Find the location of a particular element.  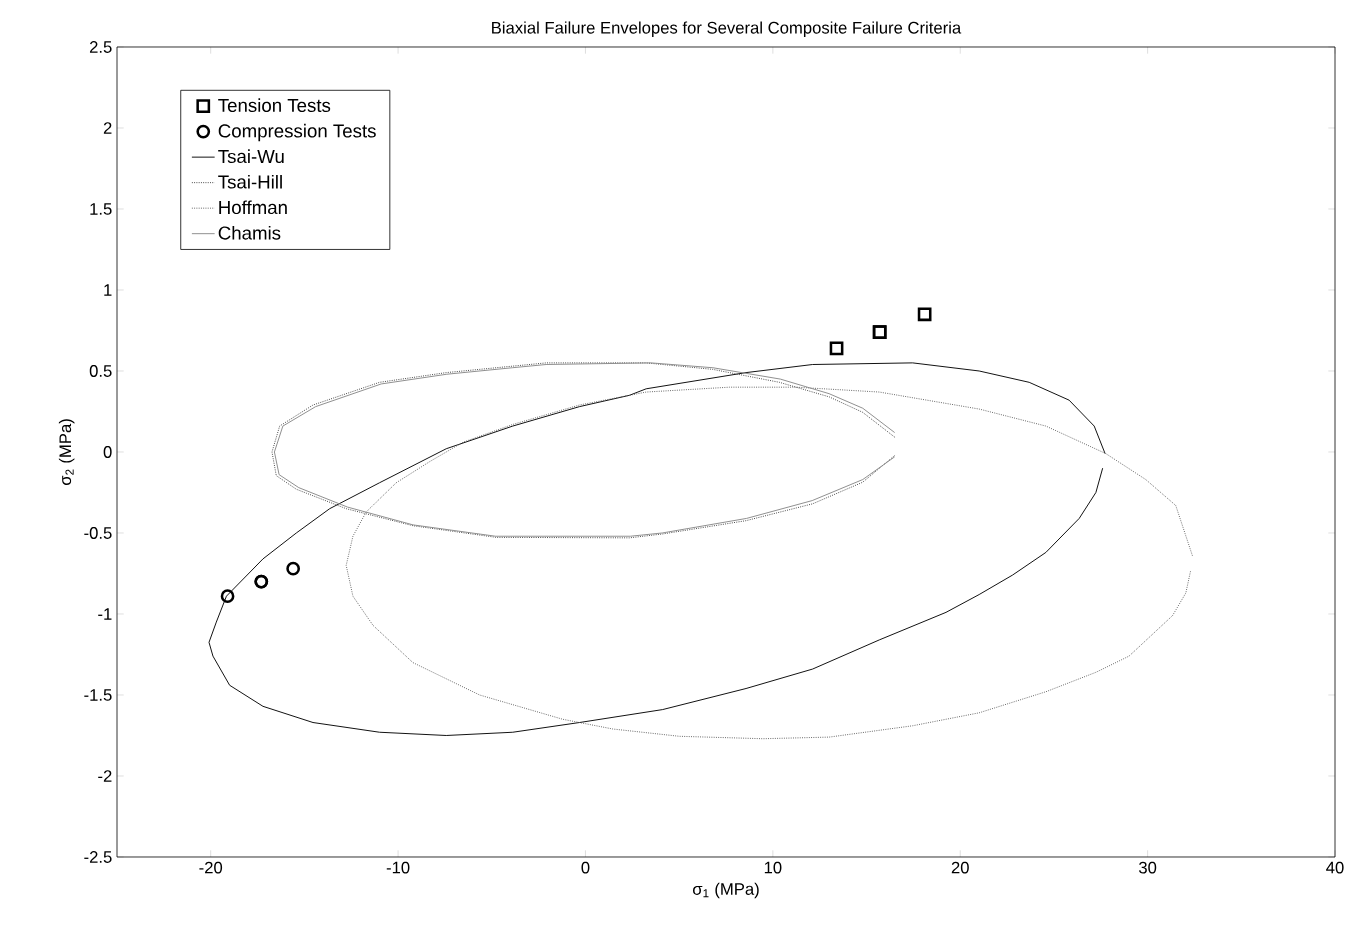

x-tick-label: 10 is located at coordinates (773, 867).